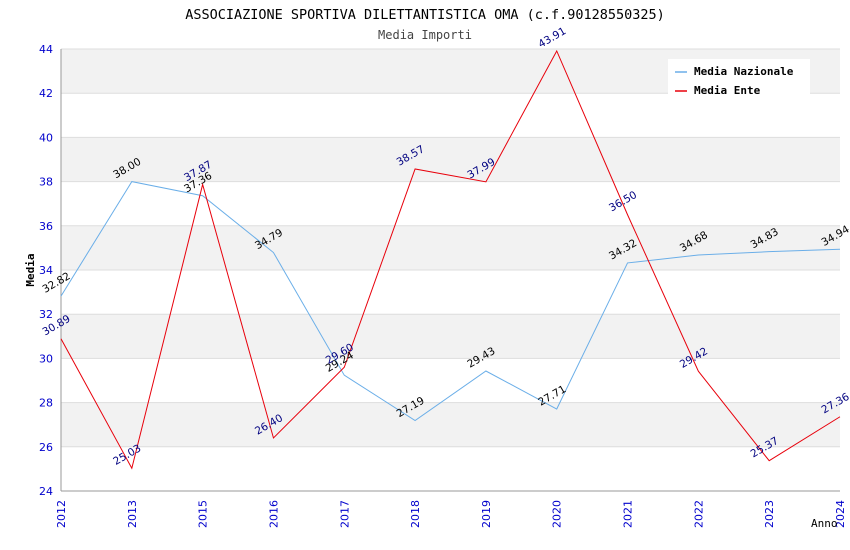 This screenshot has height=550, width=850. I want to click on chart-subtitle: Media Importi, so click(425, 35).